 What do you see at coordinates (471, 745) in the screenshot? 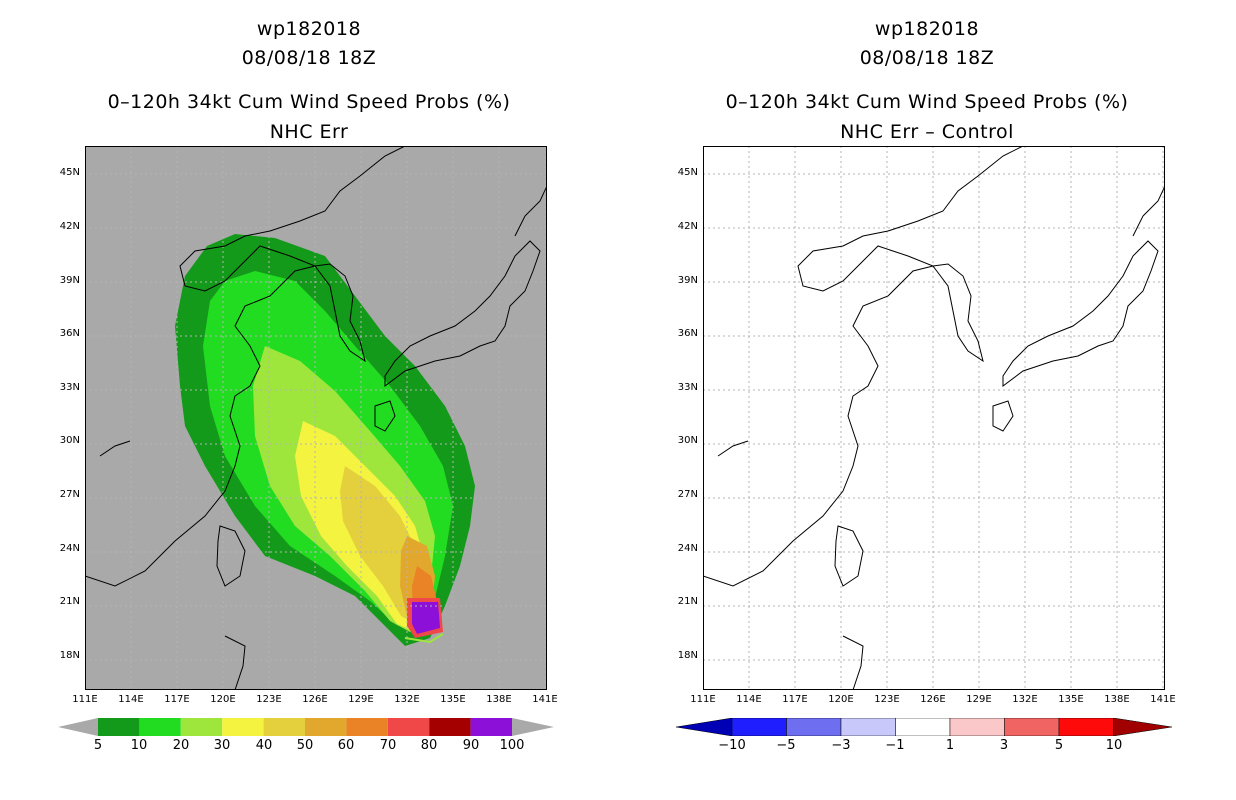
I see `colorbar-label: 90` at bounding box center [471, 745].